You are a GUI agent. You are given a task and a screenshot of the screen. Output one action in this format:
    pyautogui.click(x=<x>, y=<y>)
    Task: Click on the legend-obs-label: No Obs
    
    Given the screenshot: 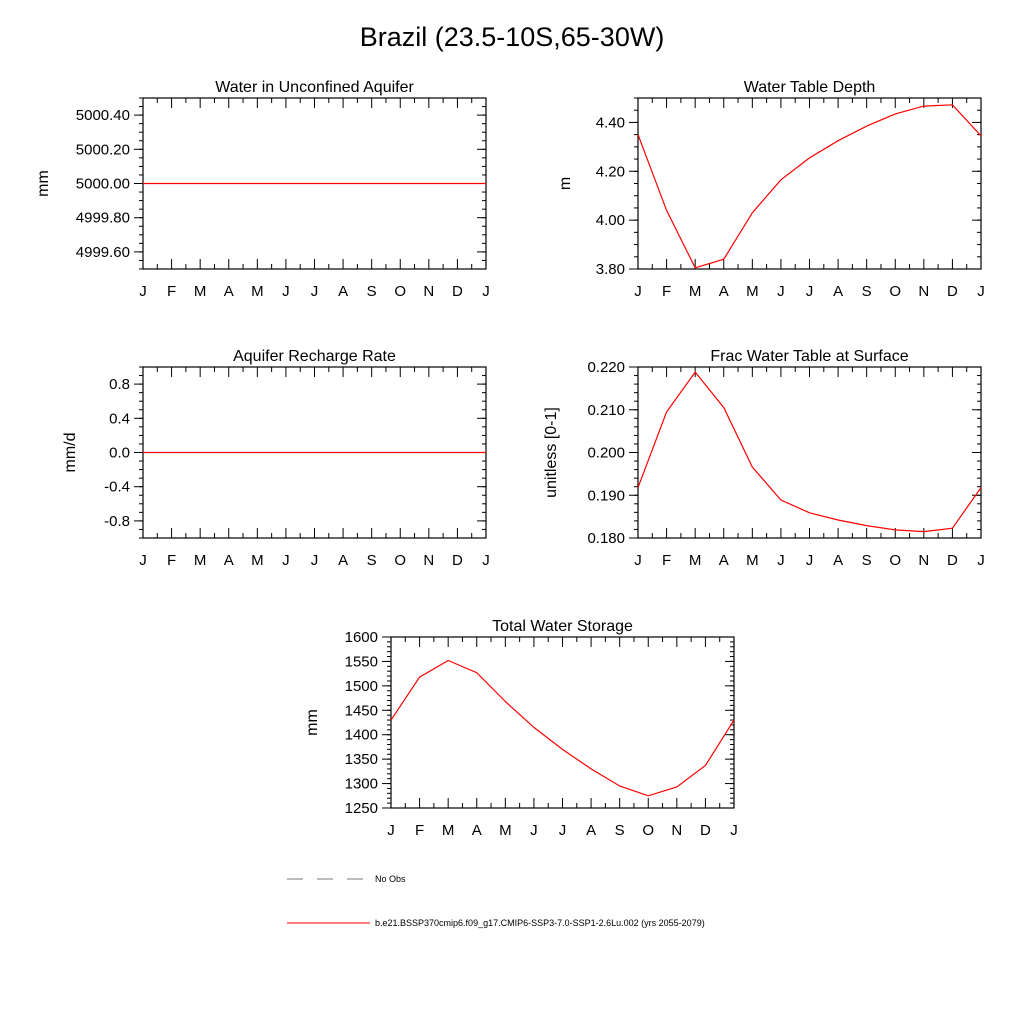 What is the action you would take?
    pyautogui.click(x=390, y=879)
    